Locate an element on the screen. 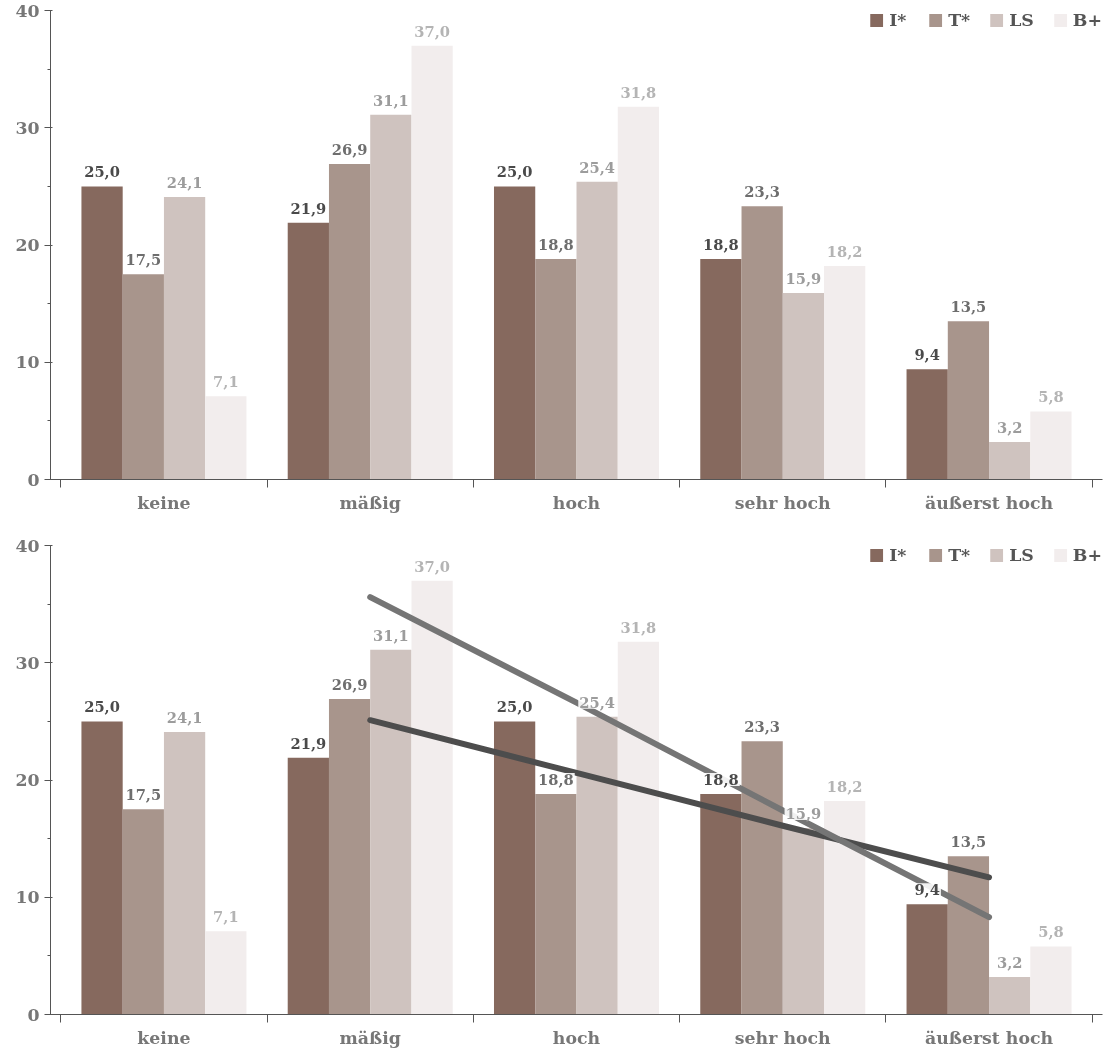 The image size is (1118, 1055). data-label: 21,9 is located at coordinates (308, 208).